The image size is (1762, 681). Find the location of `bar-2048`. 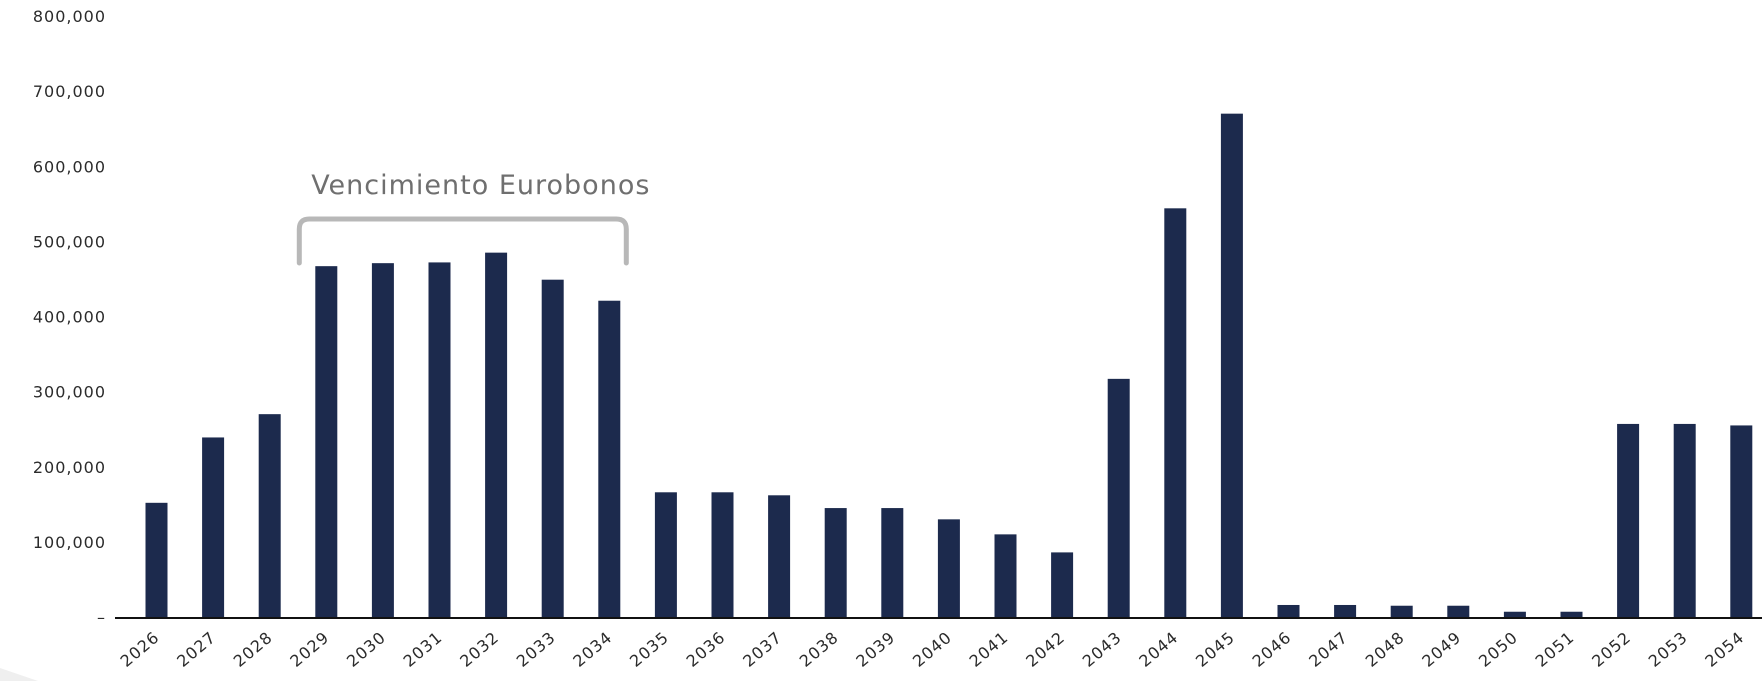

bar-2048 is located at coordinates (1401, 611).